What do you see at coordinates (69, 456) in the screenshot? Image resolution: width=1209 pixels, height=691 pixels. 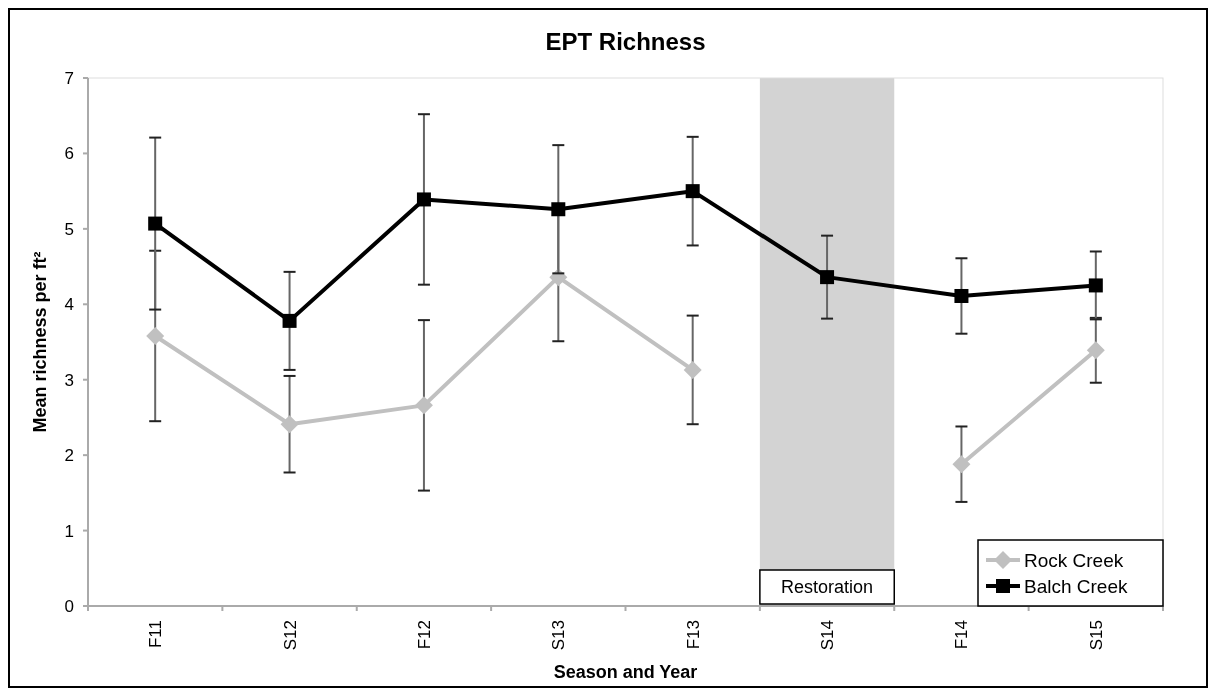 I see `y-tick-label: 2` at bounding box center [69, 456].